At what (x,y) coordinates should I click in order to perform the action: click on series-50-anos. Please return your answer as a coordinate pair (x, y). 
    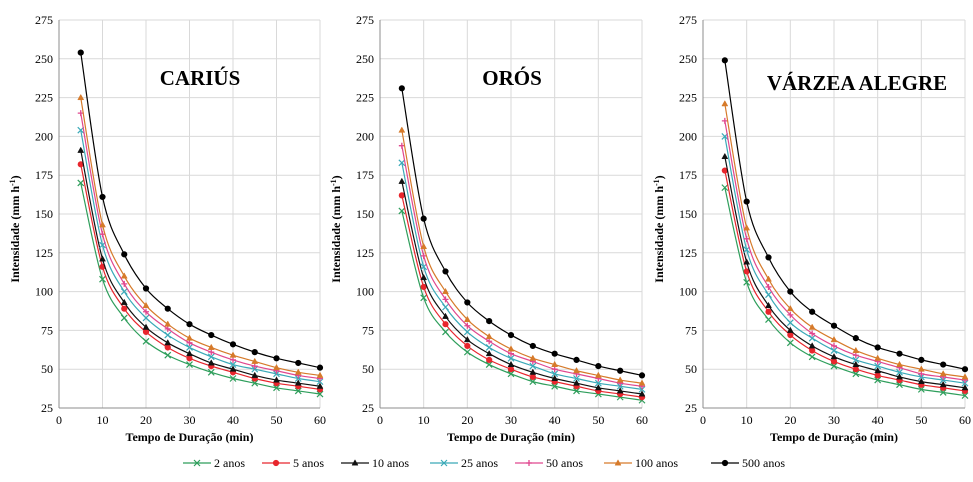
    Looking at the image, I should click on (844, 250).